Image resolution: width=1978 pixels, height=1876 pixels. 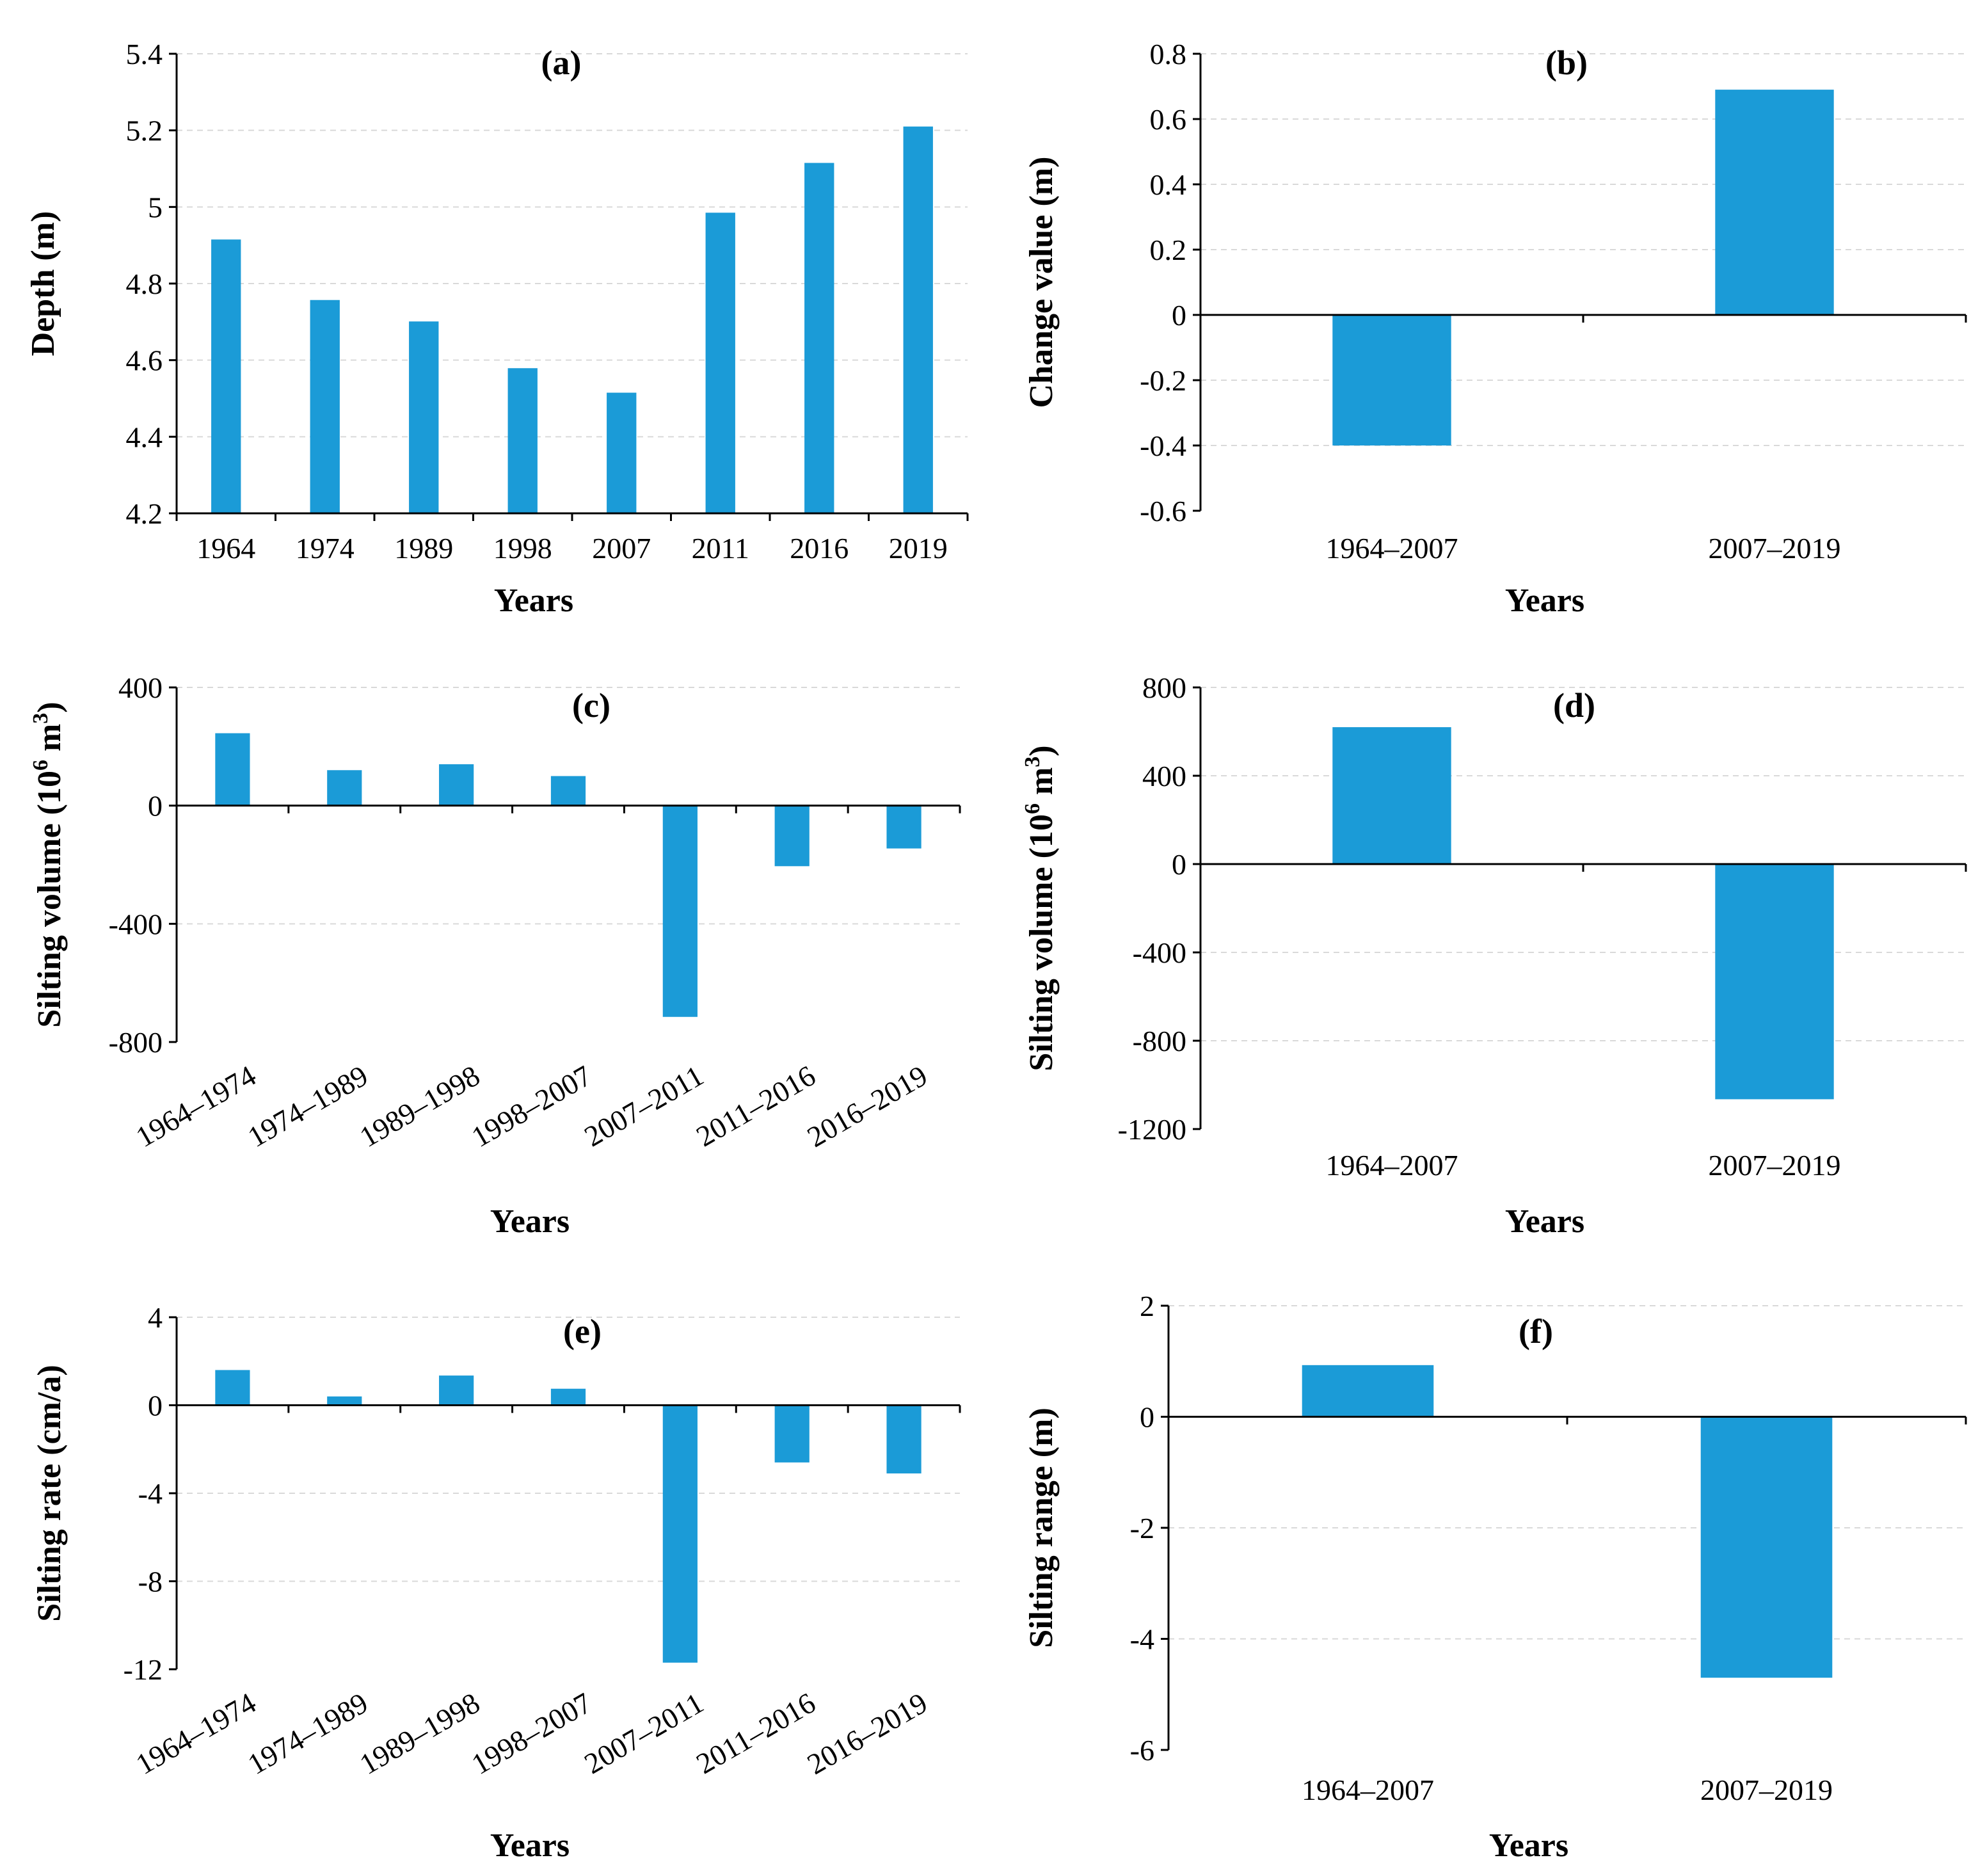 I want to click on y-tick-label: 2, so click(x=1147, y=1306).